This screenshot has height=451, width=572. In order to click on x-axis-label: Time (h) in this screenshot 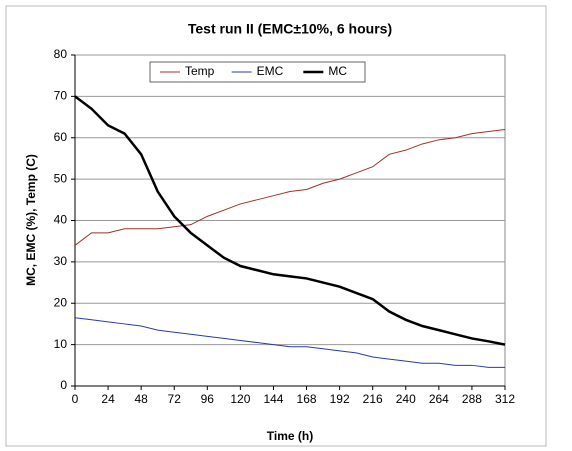, I will do `click(290, 436)`.